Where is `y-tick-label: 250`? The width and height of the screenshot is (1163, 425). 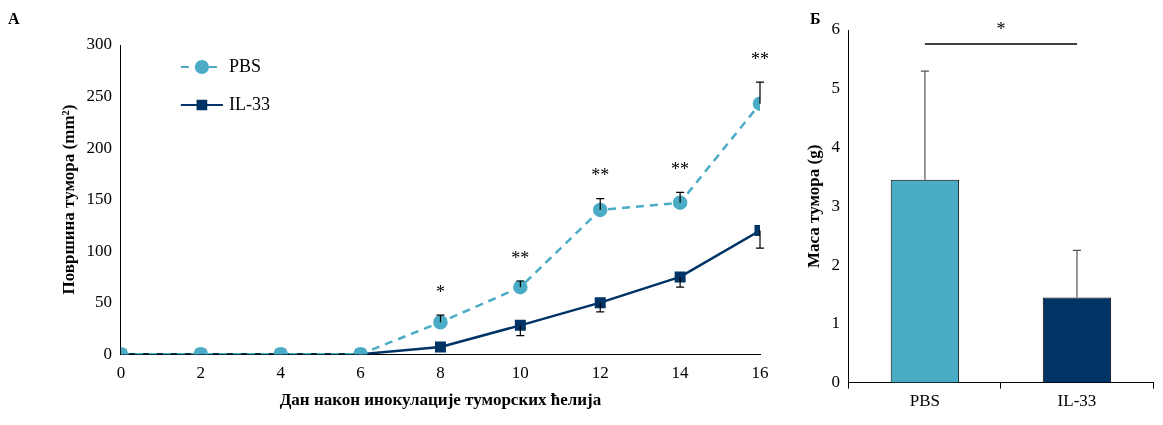 y-tick-label: 250 is located at coordinates (99, 95).